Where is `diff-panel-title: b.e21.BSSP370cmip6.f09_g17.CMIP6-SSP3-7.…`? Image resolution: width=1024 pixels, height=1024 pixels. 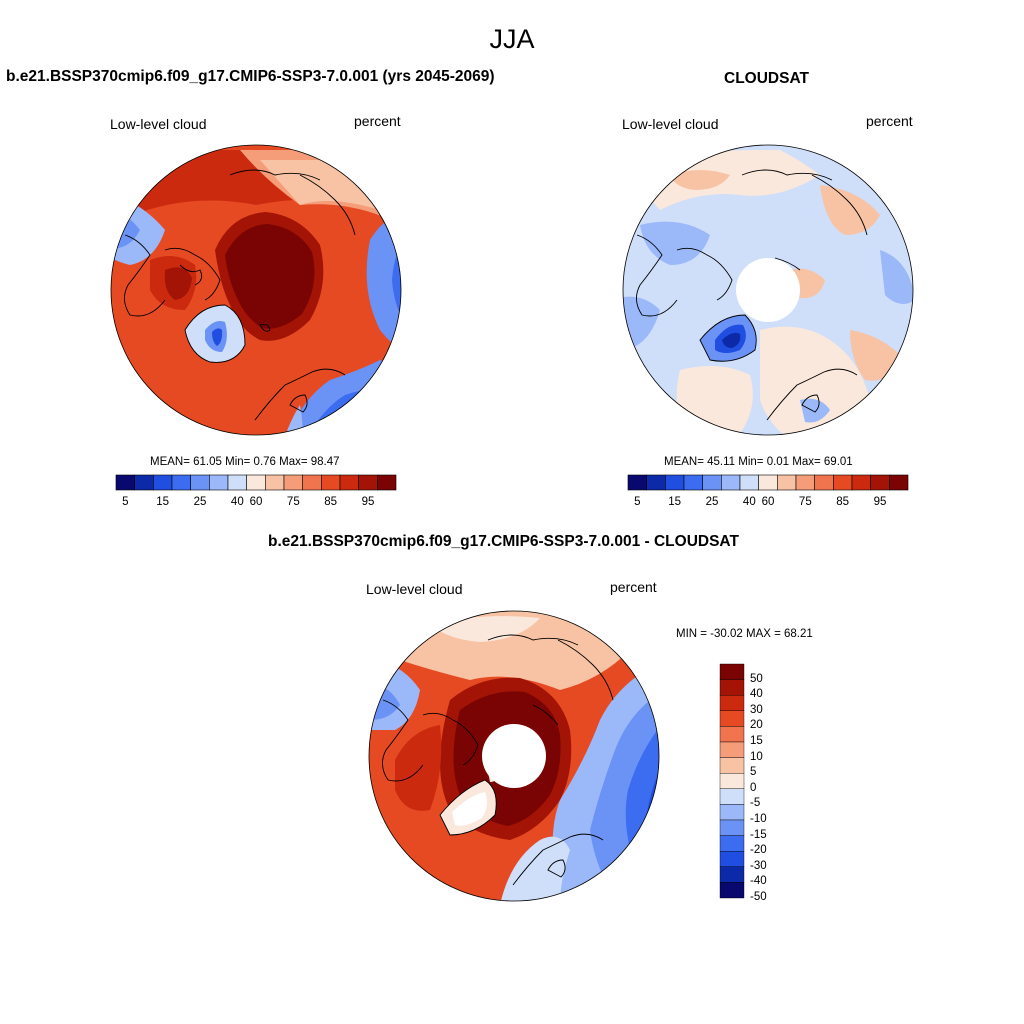
diff-panel-title: b.e21.BSSP370cmip6.f09_g17.CMIP6-SSP3-7.… is located at coordinates (503, 541).